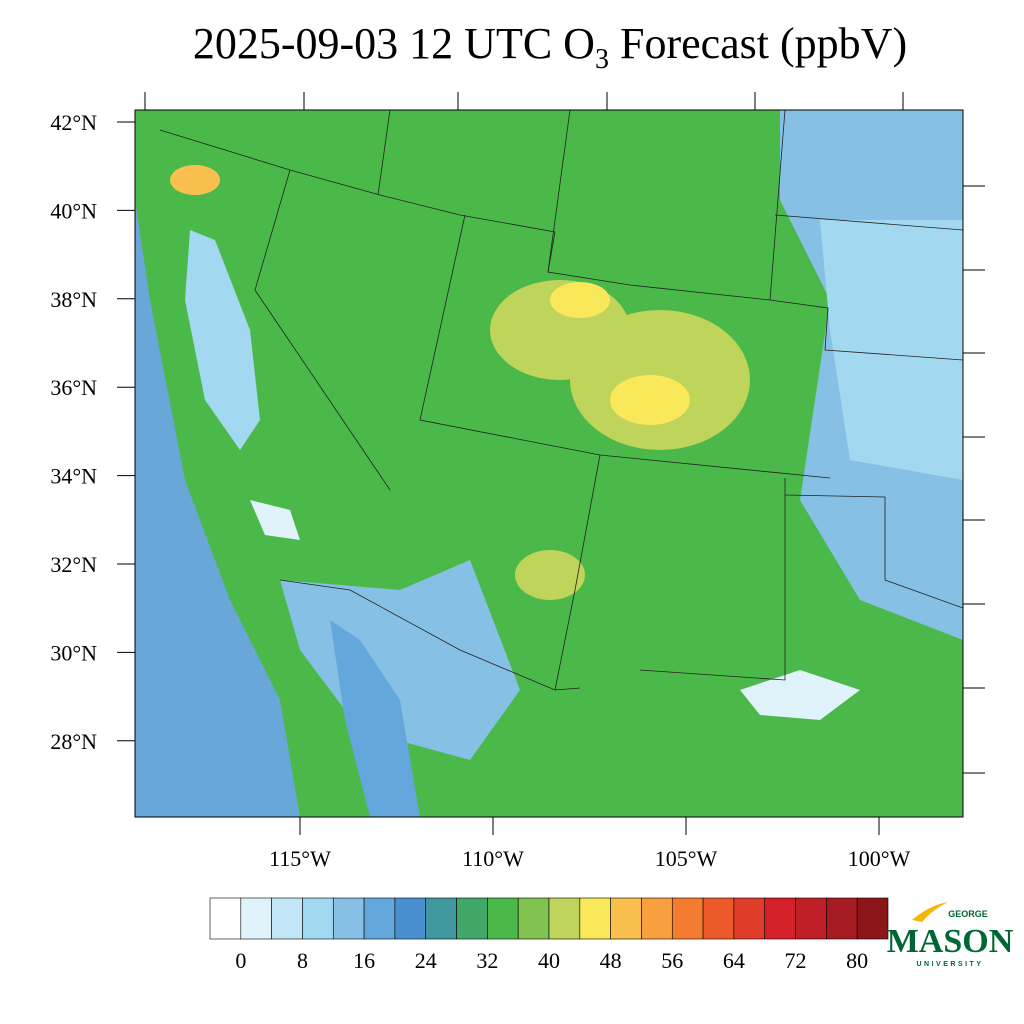  I want to click on colorbar-label: 80, so click(857, 960).